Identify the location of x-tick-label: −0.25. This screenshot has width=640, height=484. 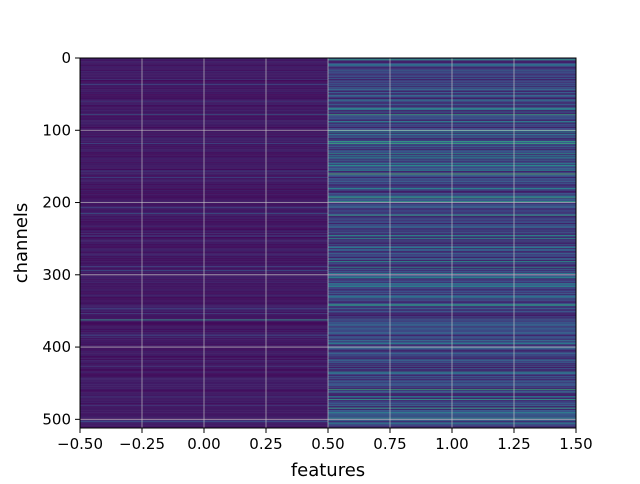
(142, 444).